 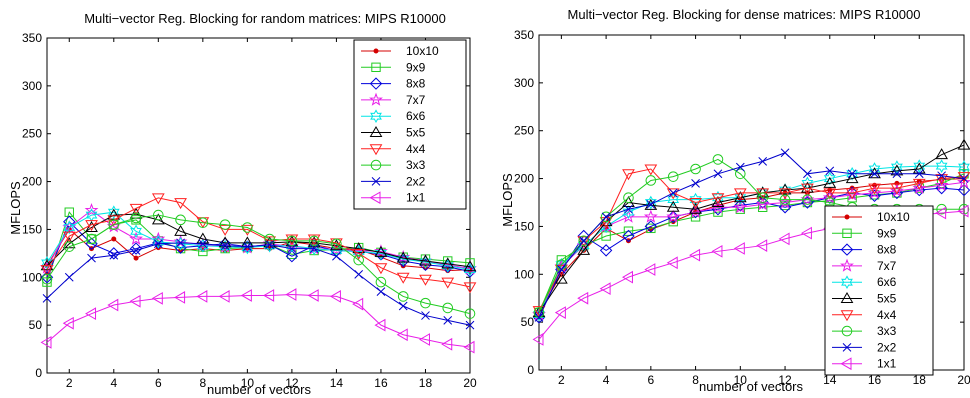 I want to click on legend: 10x10 9x9 8x8 7x7 6x6 5x5 4x4 3x3 2x2 1x1, so click(x=410, y=124).